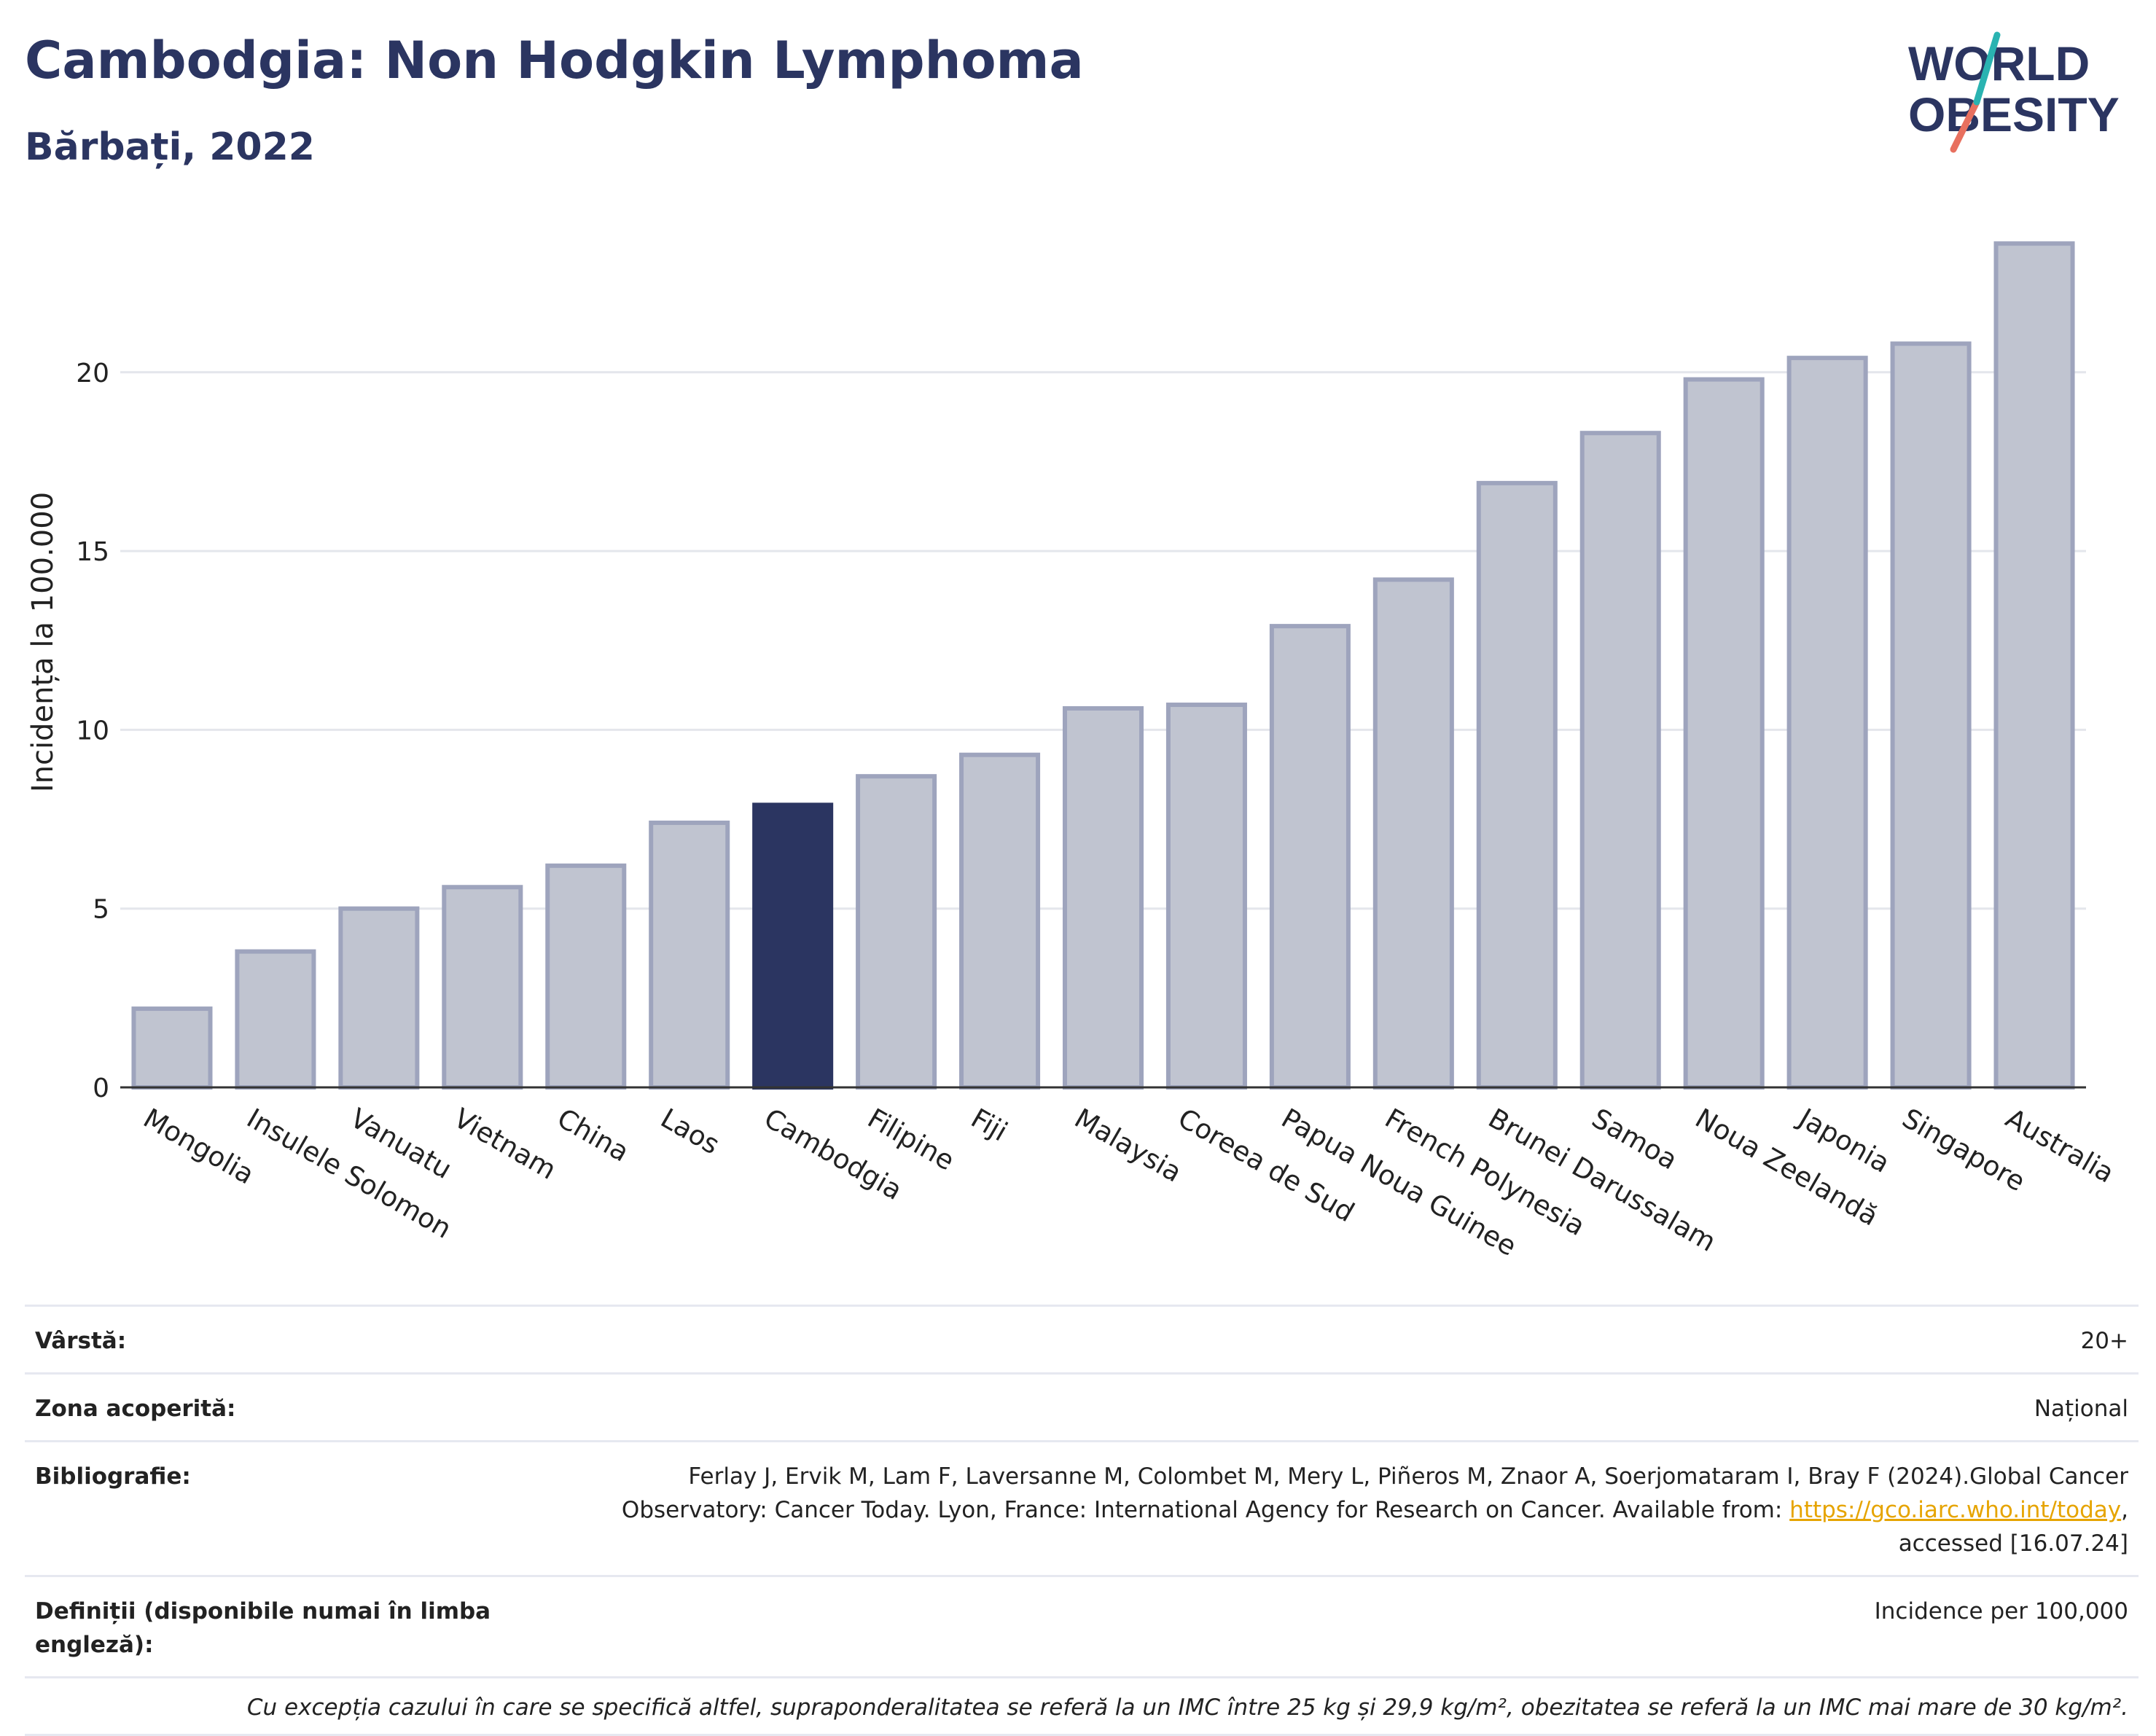 This screenshot has width=2156, height=1736. What do you see at coordinates (2104, 1341) in the screenshot?
I see `meta-value: 20+` at bounding box center [2104, 1341].